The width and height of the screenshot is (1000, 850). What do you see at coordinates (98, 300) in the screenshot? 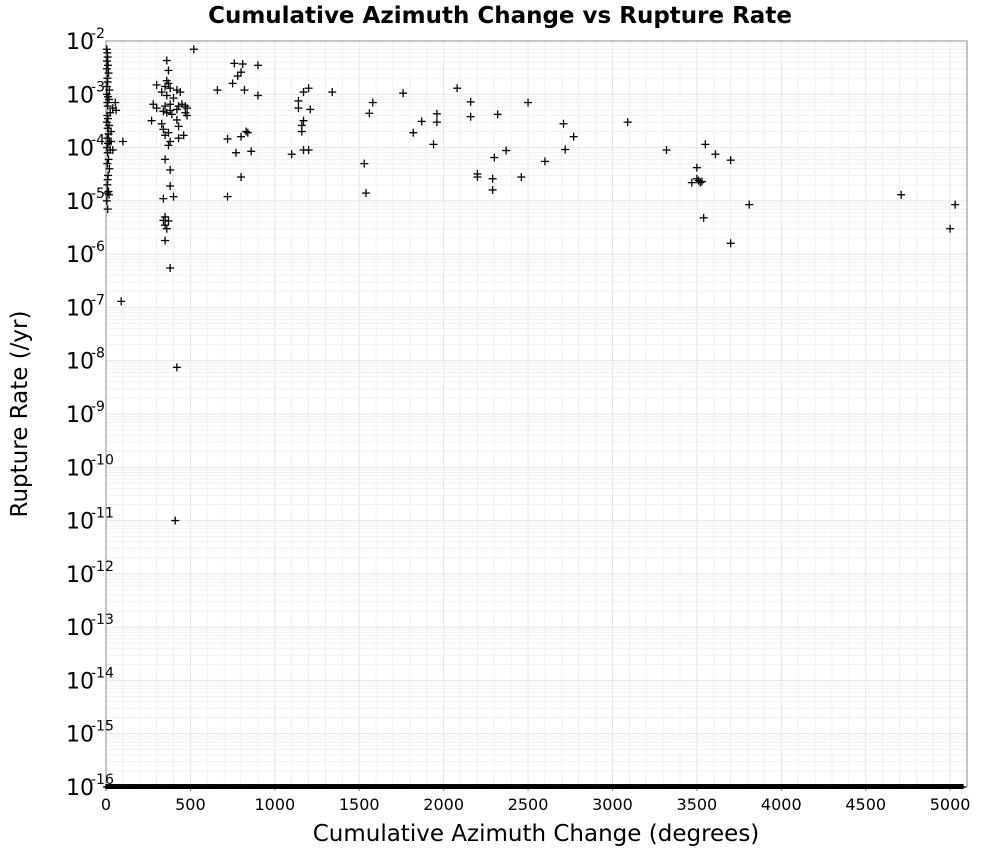
I see `y-tick-label-exponent: -7` at bounding box center [98, 300].